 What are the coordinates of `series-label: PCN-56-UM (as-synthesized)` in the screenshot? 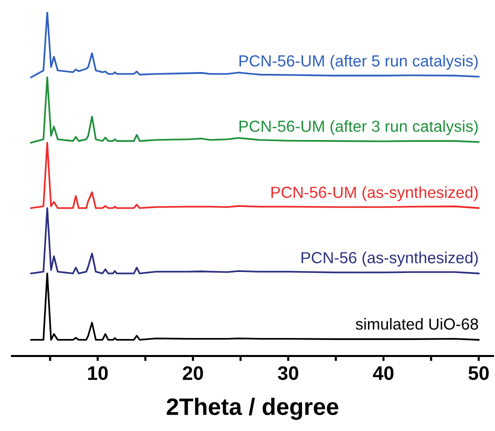 It's located at (374, 194).